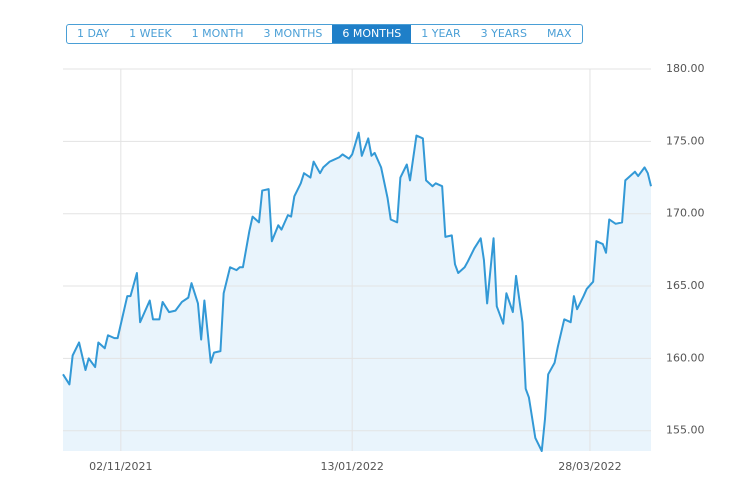 This screenshot has height=479, width=742. I want to click on range-button: 3 MONTHS, so click(293, 33).